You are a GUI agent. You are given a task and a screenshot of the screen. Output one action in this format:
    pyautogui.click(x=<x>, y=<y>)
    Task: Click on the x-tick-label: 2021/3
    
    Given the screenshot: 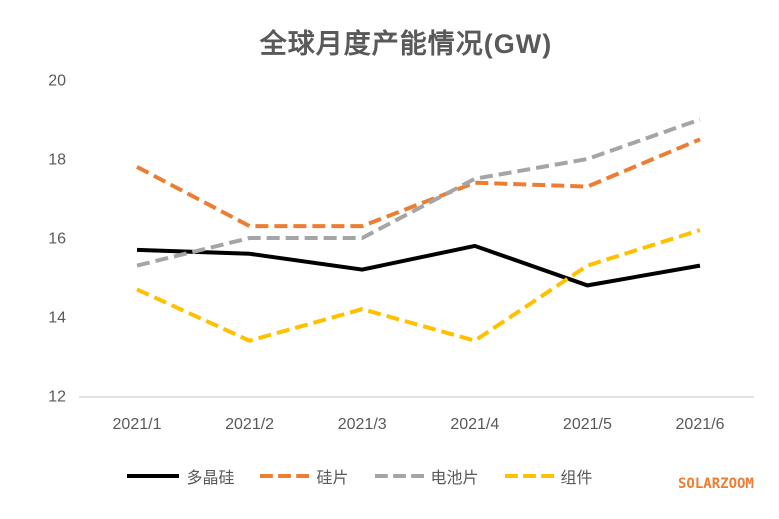 What is the action you would take?
    pyautogui.click(x=362, y=424)
    